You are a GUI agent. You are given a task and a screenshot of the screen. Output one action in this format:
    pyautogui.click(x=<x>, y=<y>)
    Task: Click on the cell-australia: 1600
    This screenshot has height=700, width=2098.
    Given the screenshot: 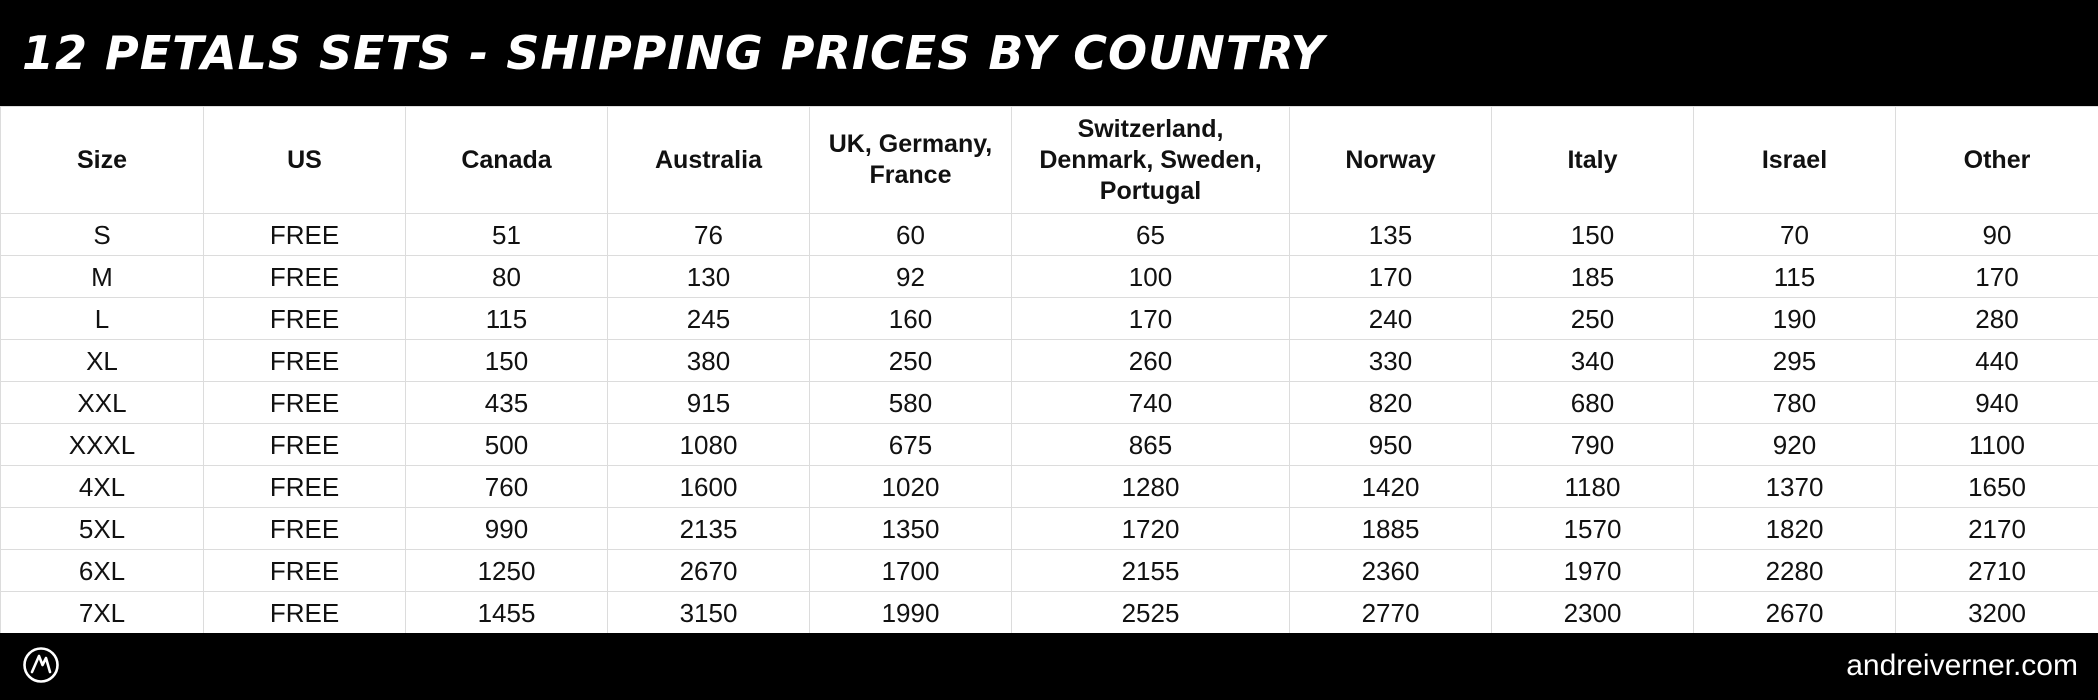 What is the action you would take?
    pyautogui.click(x=708, y=486)
    